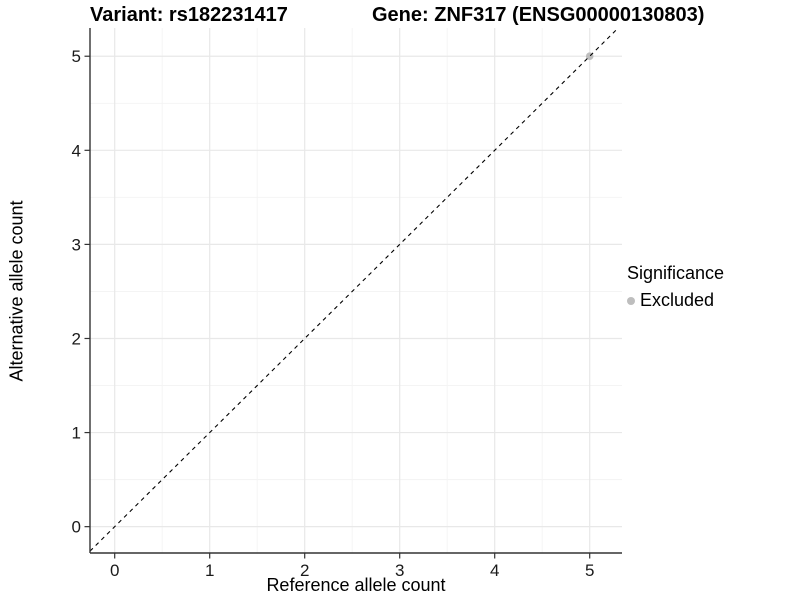  Describe the element at coordinates (675, 287) in the screenshot. I see `legend: Significance Excluded` at that location.